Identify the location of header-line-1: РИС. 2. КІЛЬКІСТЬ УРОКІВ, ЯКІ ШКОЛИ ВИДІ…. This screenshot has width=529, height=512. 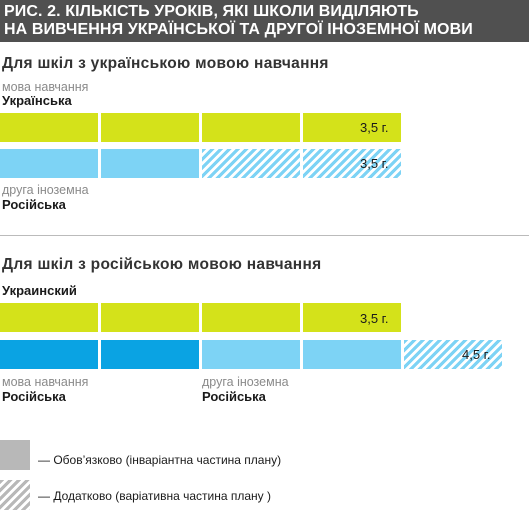
(211, 11).